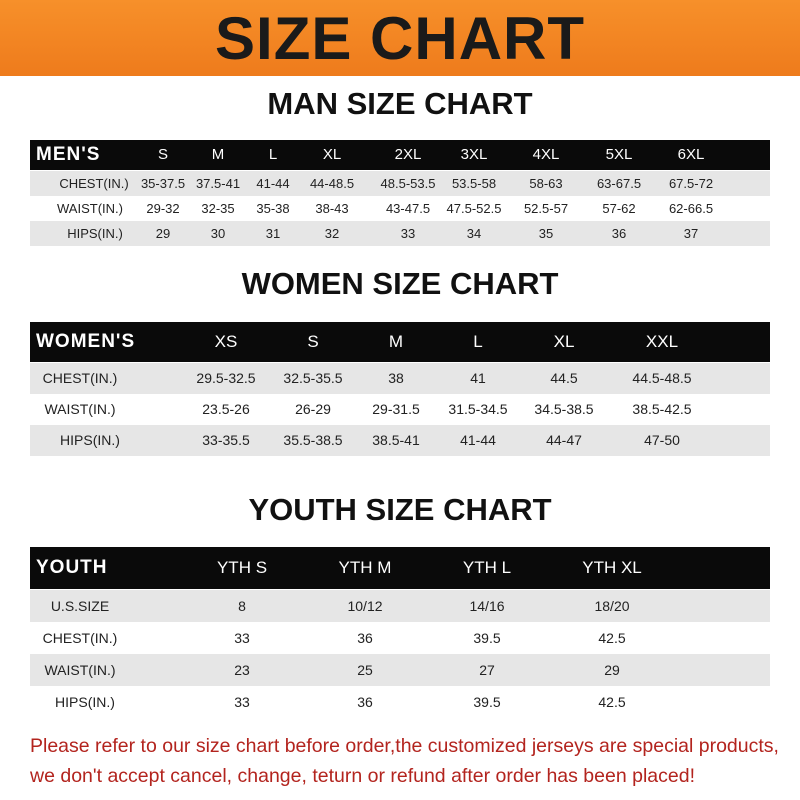 The height and width of the screenshot is (800, 800). I want to click on table-cell: 38, so click(396, 378).